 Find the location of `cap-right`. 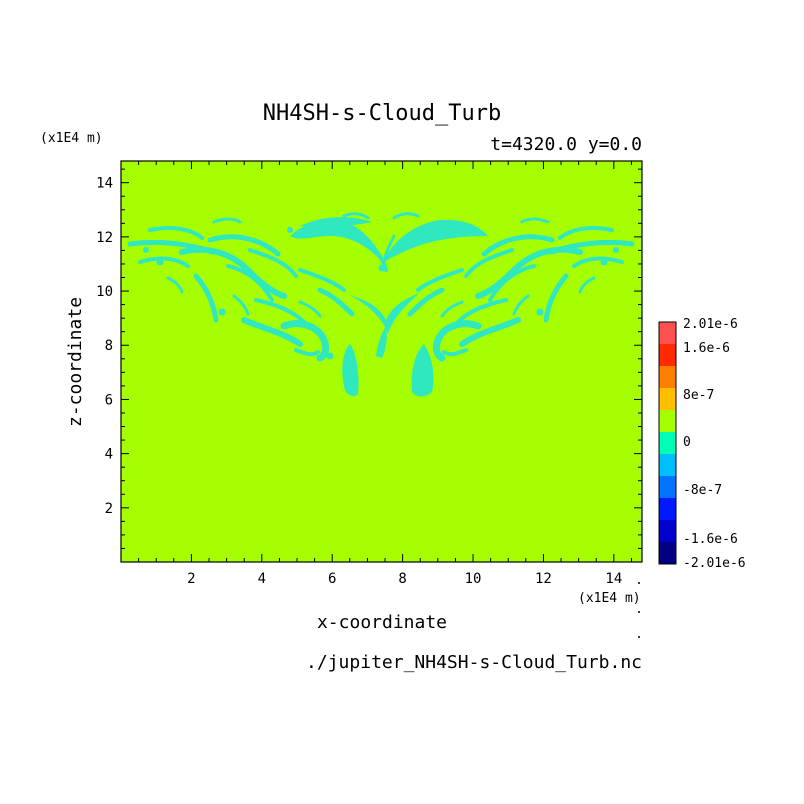

cap-right is located at coordinates (436, 240).